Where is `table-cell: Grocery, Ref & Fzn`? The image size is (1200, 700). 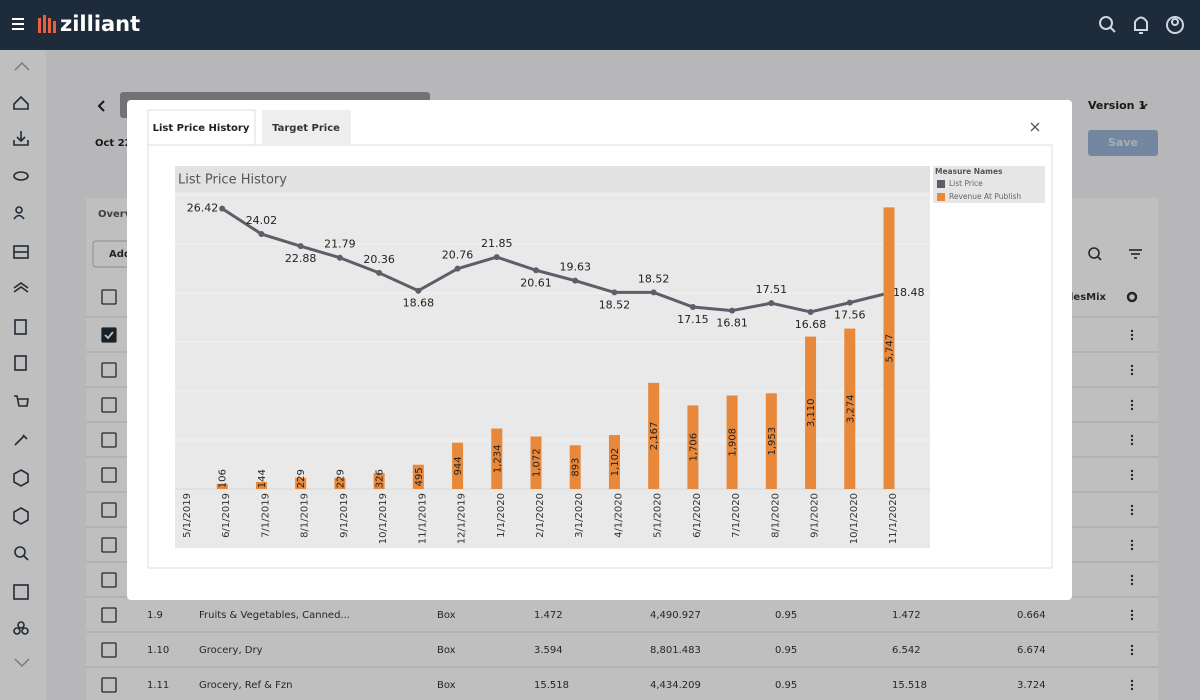 table-cell: Grocery, Ref & Fzn is located at coordinates (245, 685).